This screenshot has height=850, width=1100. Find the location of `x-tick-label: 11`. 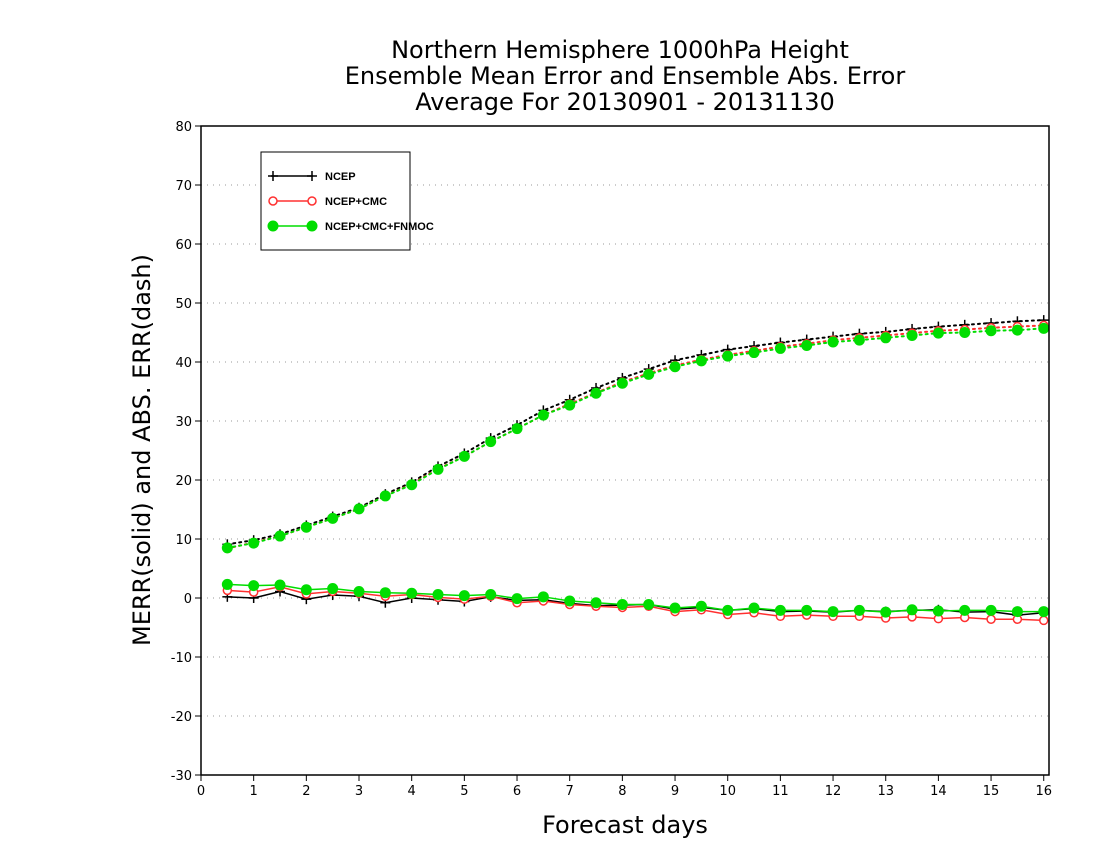

x-tick-label: 11 is located at coordinates (780, 791).